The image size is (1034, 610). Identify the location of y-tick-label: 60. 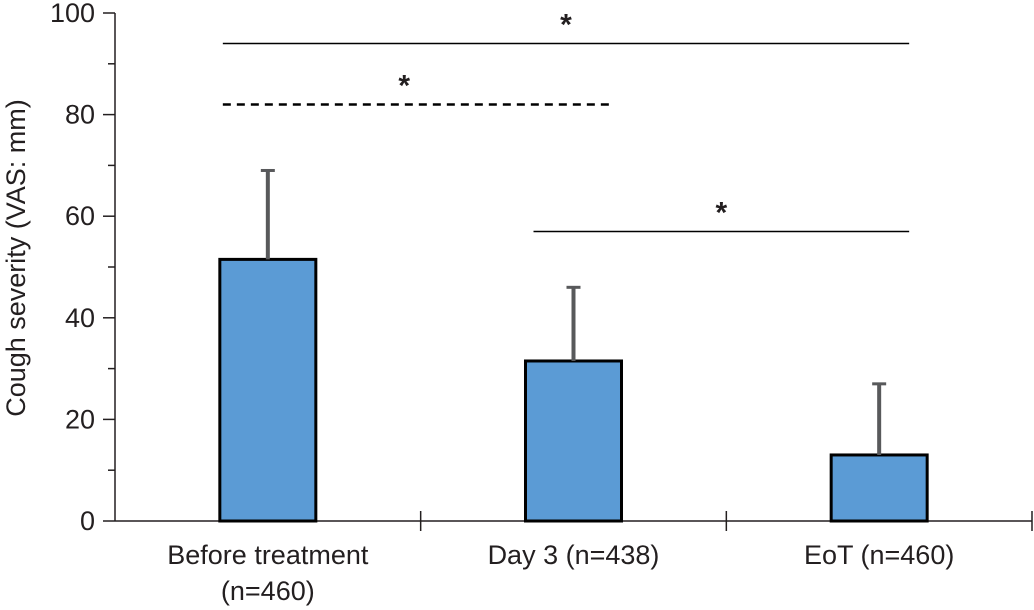
(80, 216).